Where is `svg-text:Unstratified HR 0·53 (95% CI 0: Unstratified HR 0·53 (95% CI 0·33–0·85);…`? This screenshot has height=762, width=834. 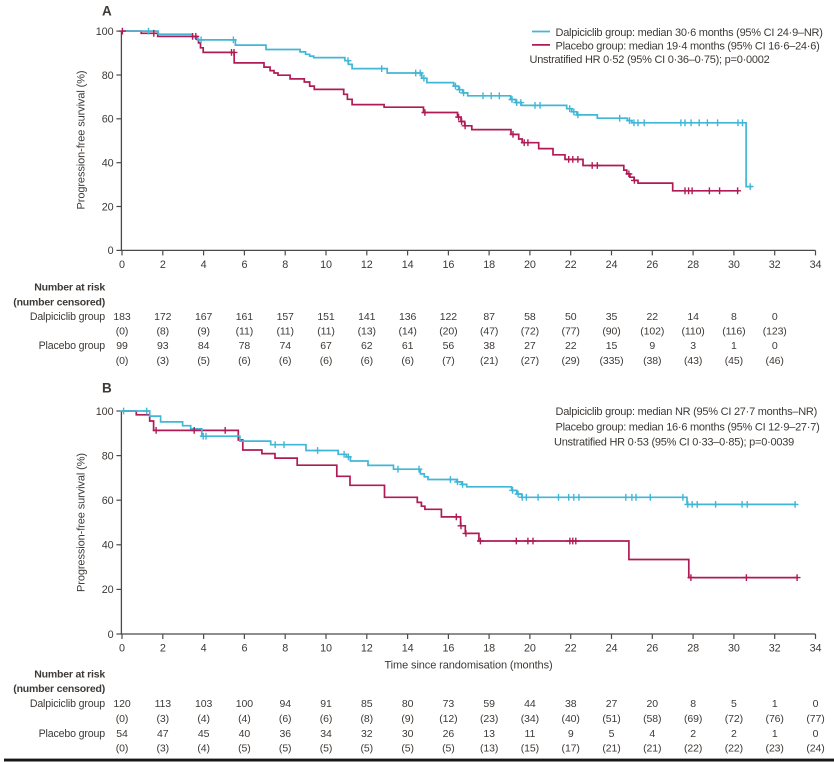 svg-text:Unstratified HR 0·53 (95% CI 0: Unstratified HR 0·53 (95% CI 0·33–0·85);… is located at coordinates (674, 443).